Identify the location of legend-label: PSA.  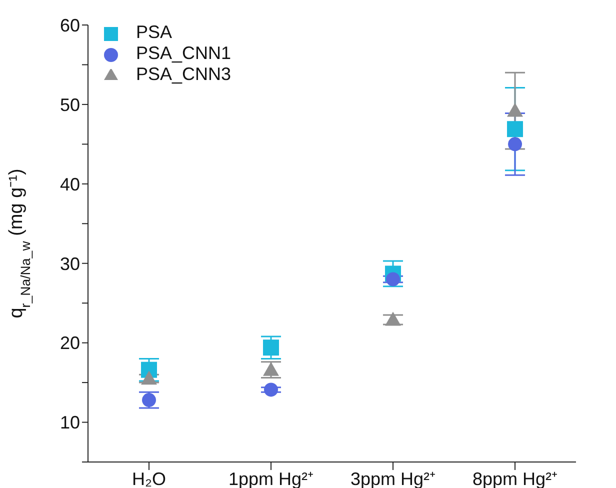
(154, 32).